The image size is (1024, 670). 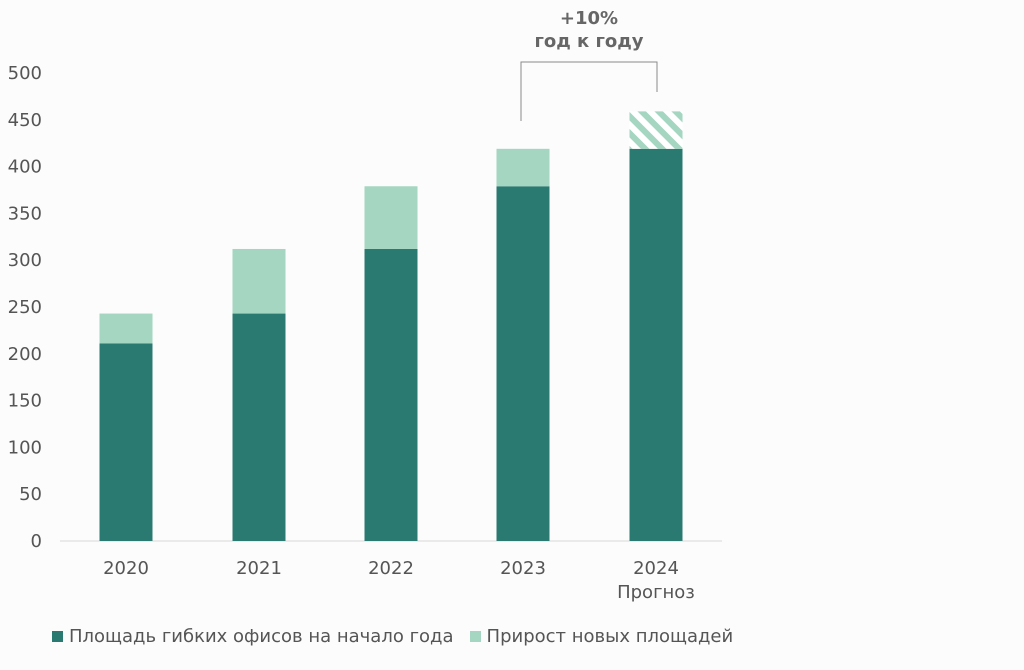 What do you see at coordinates (25, 73) in the screenshot?
I see `y-tick-label: 500` at bounding box center [25, 73].